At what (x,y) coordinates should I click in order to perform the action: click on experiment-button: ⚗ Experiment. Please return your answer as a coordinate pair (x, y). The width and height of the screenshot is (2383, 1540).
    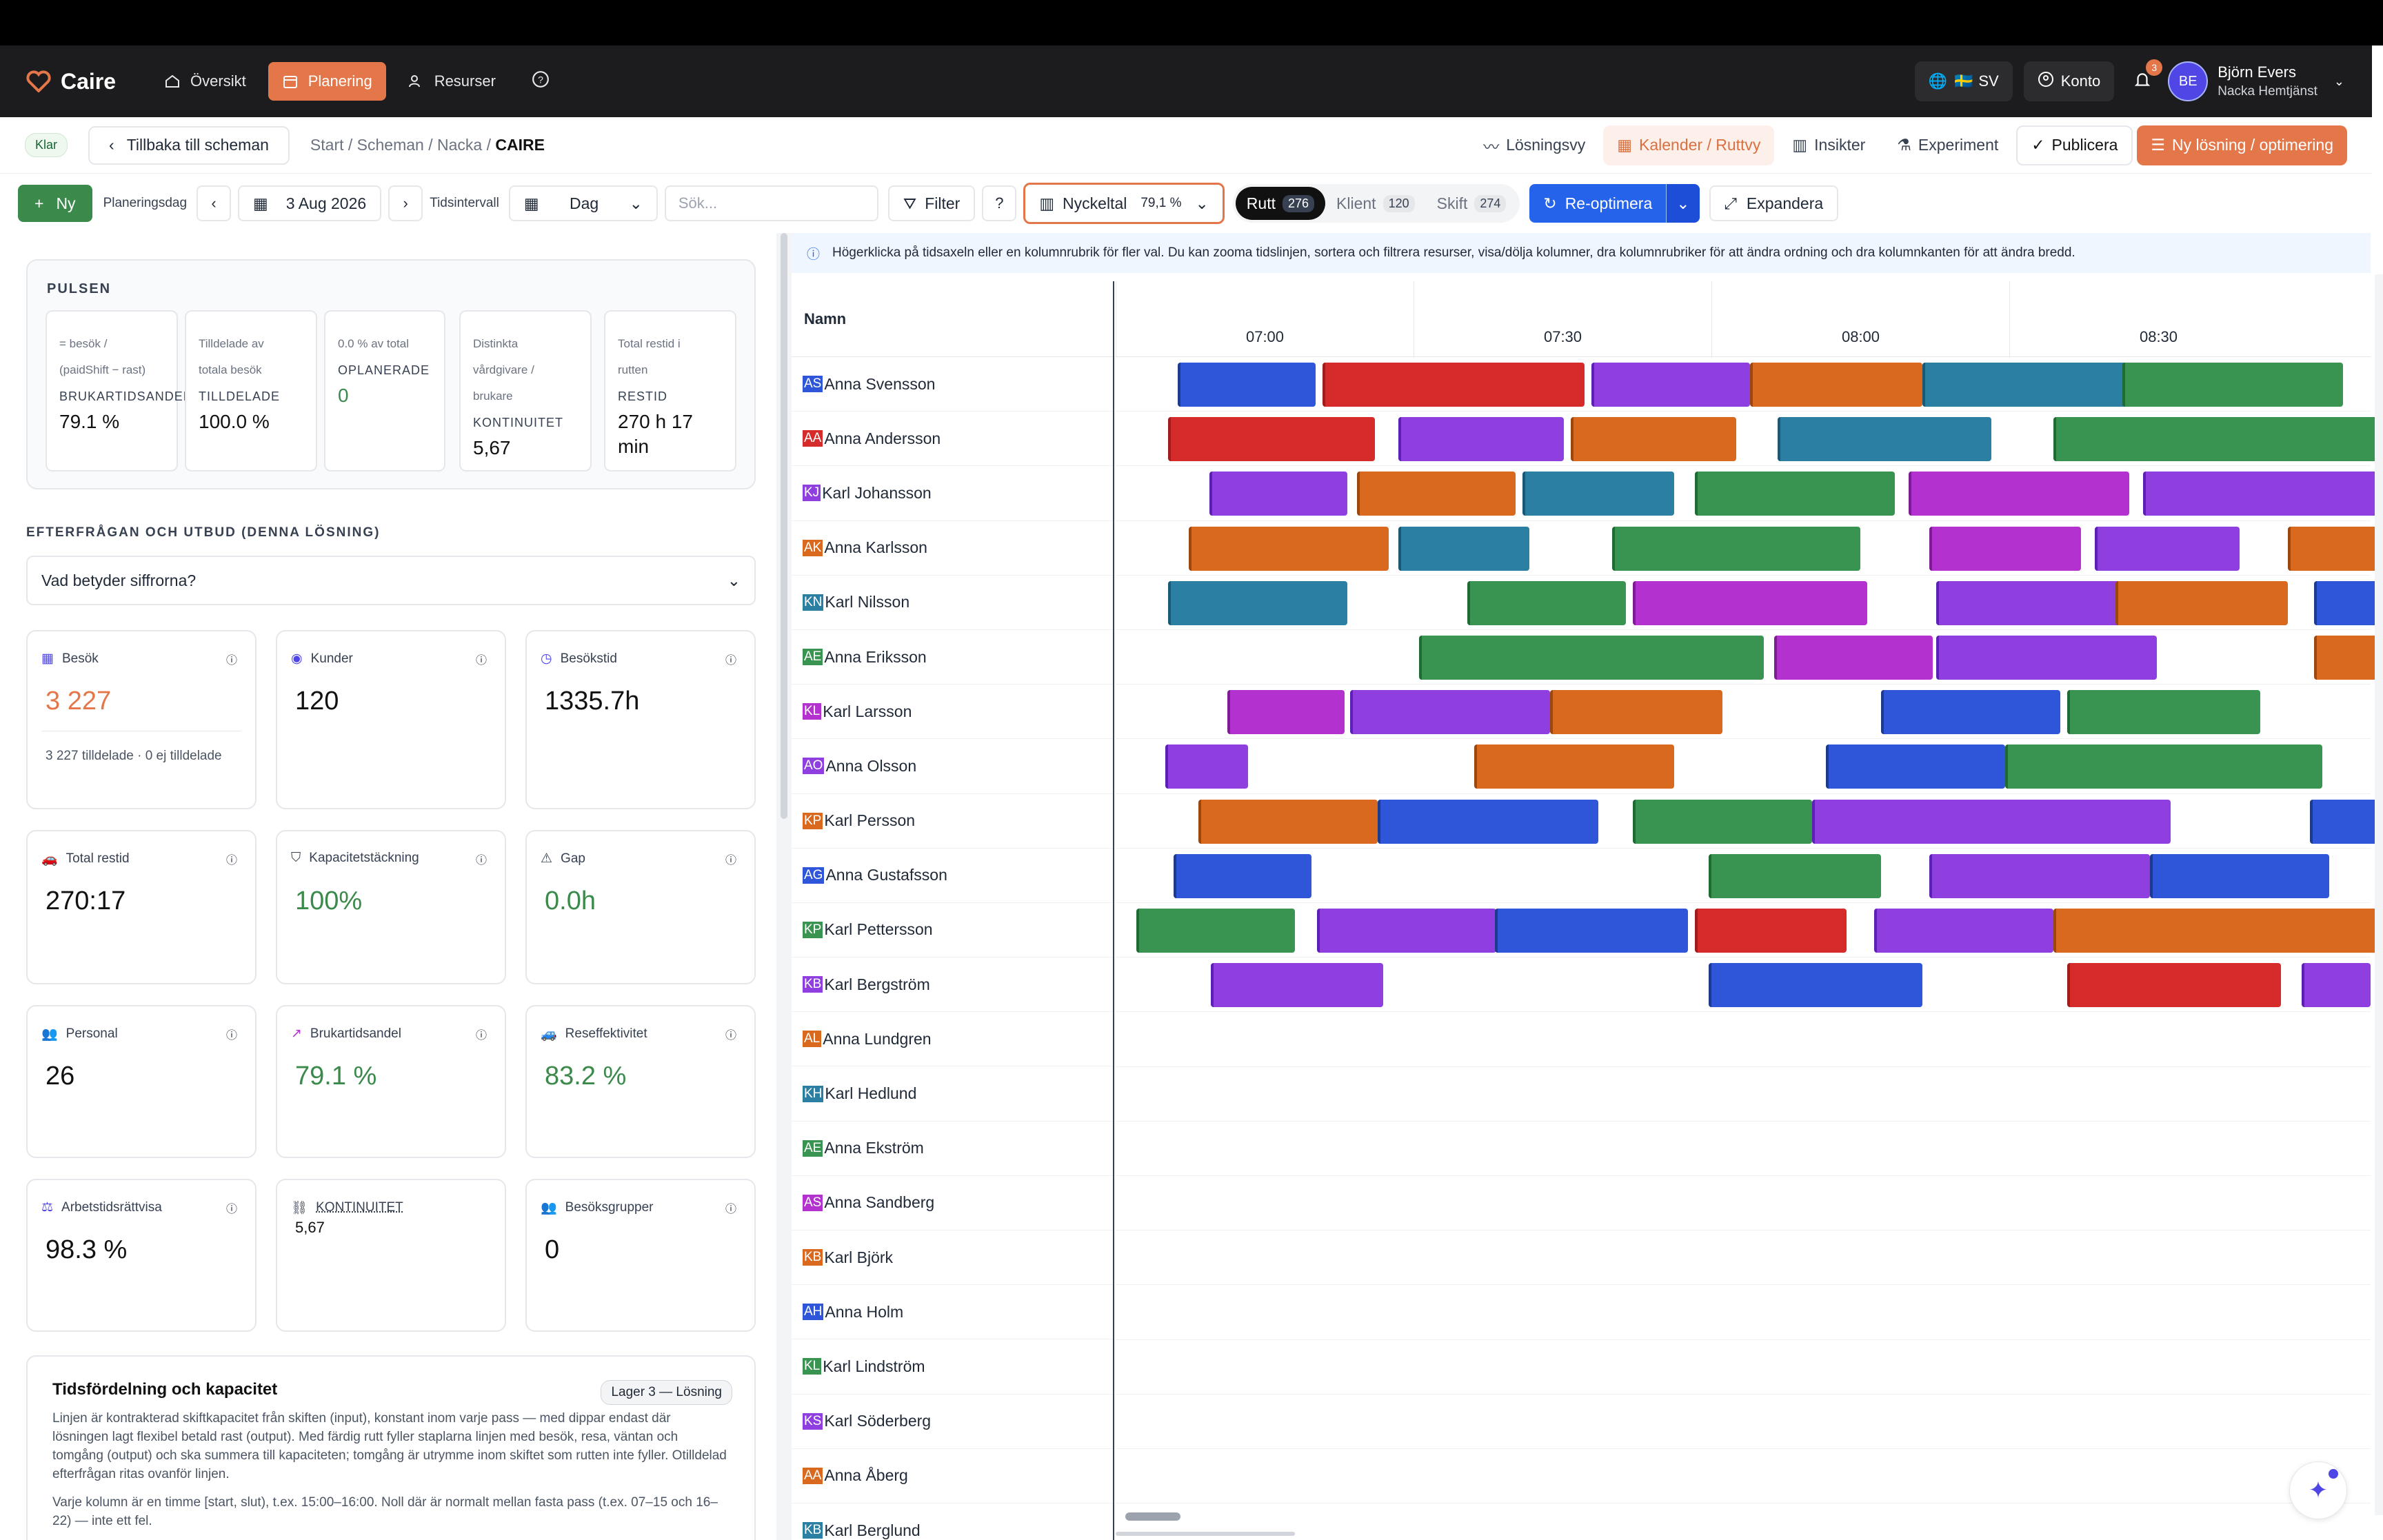
    Looking at the image, I should click on (1947, 145).